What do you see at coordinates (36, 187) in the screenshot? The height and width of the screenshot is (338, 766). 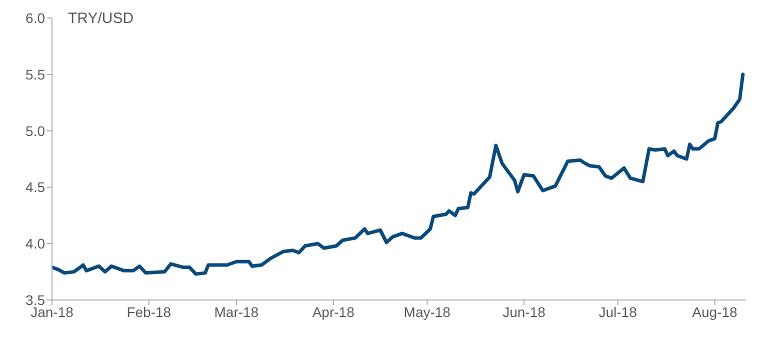 I see `y-tick-label: 4.5` at bounding box center [36, 187].